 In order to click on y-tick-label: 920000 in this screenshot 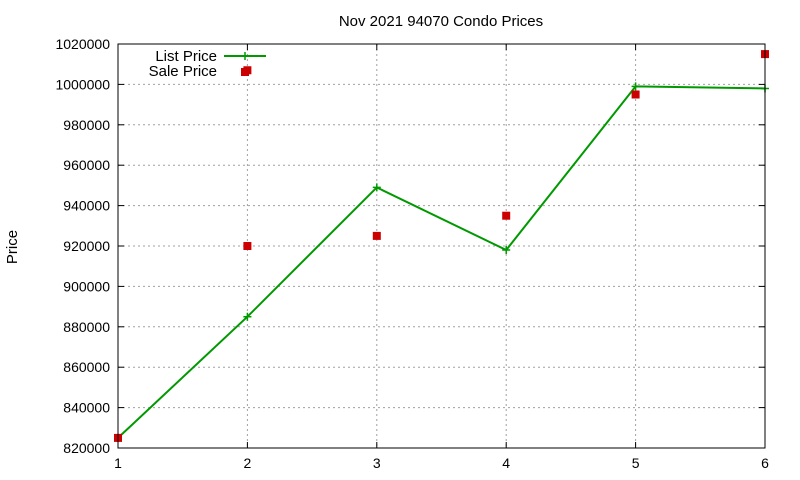, I will do `click(86, 246)`.